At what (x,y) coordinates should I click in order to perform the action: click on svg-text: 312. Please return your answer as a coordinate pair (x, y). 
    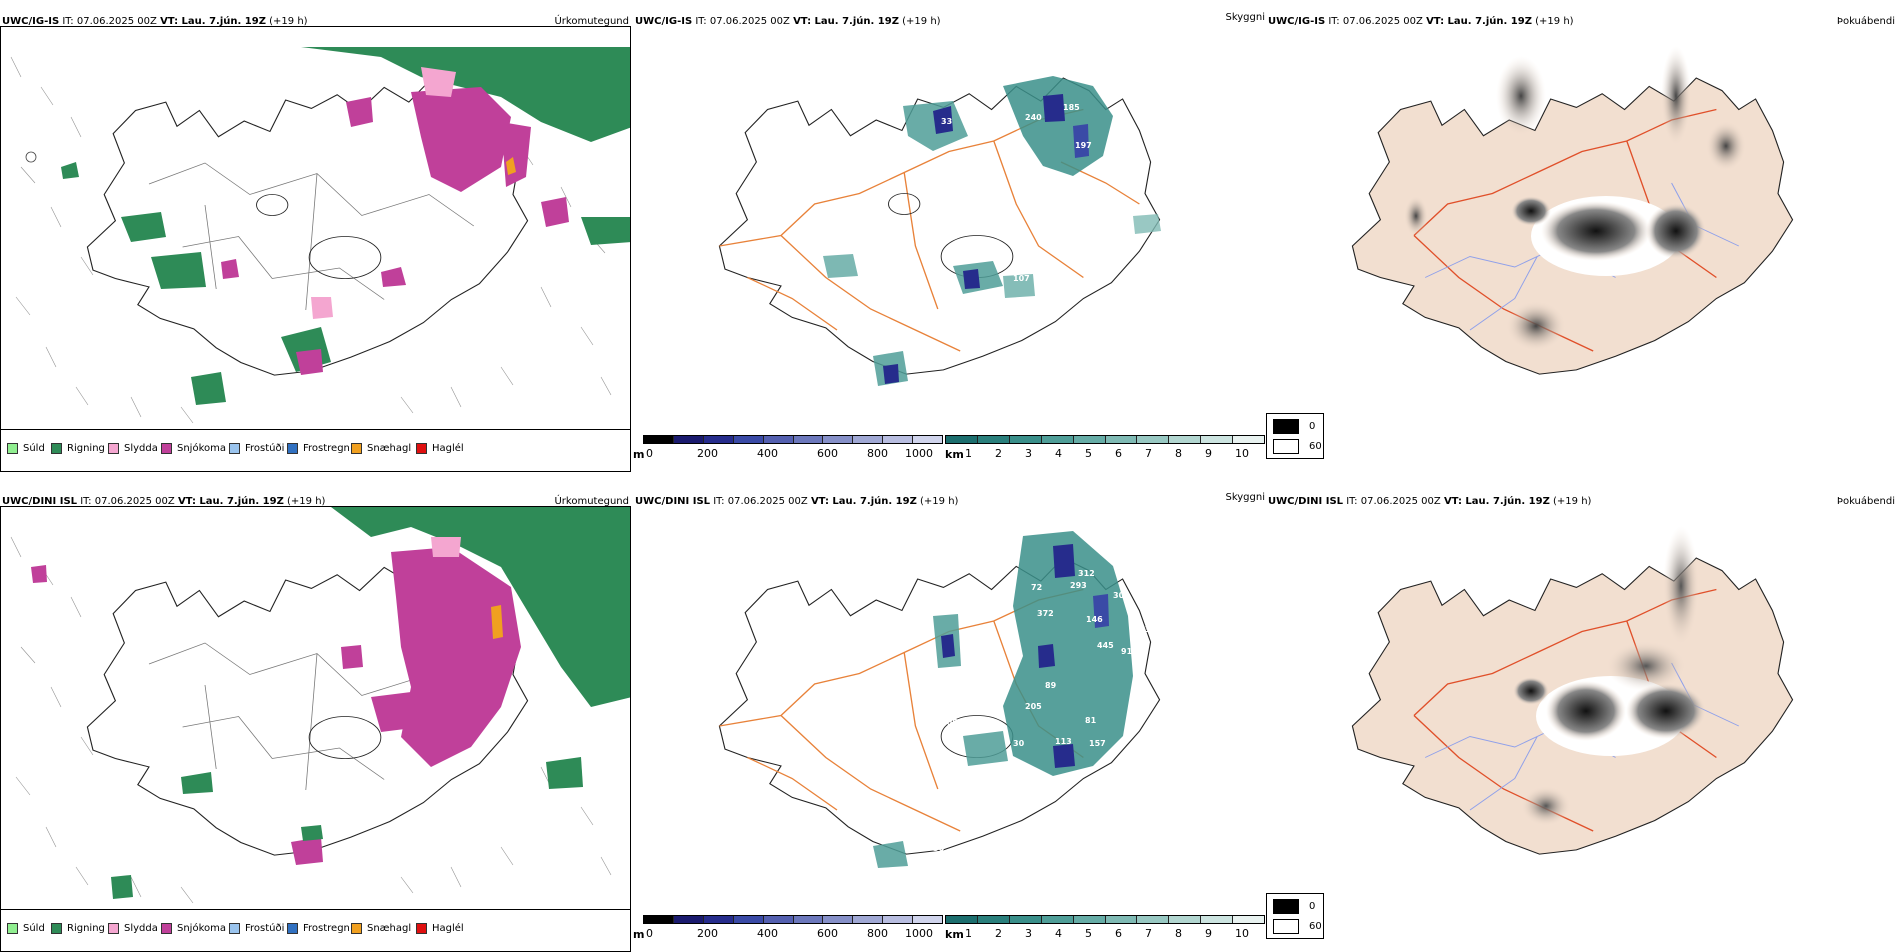
    Looking at the image, I should click on (1086, 573).